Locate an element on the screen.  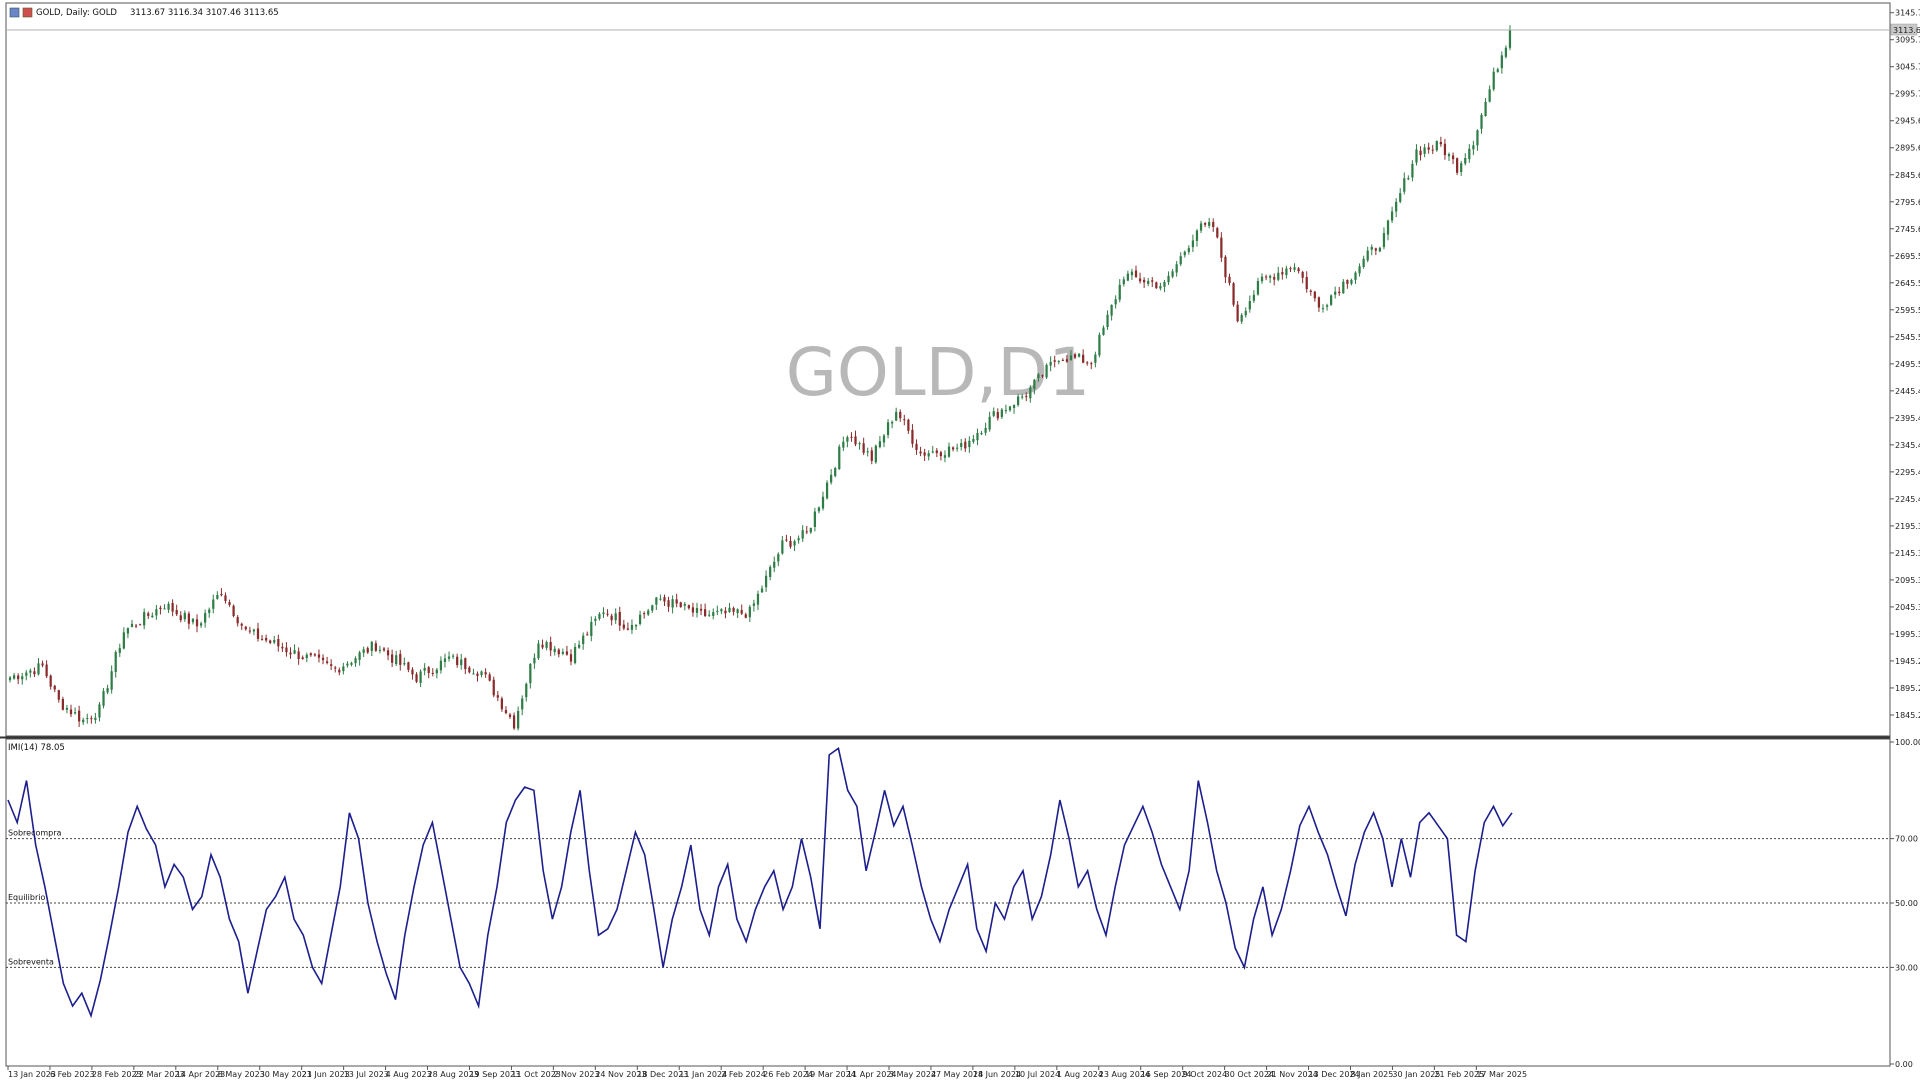
time-tick-label: 21 Jun 2023 is located at coordinates (326, 1074).